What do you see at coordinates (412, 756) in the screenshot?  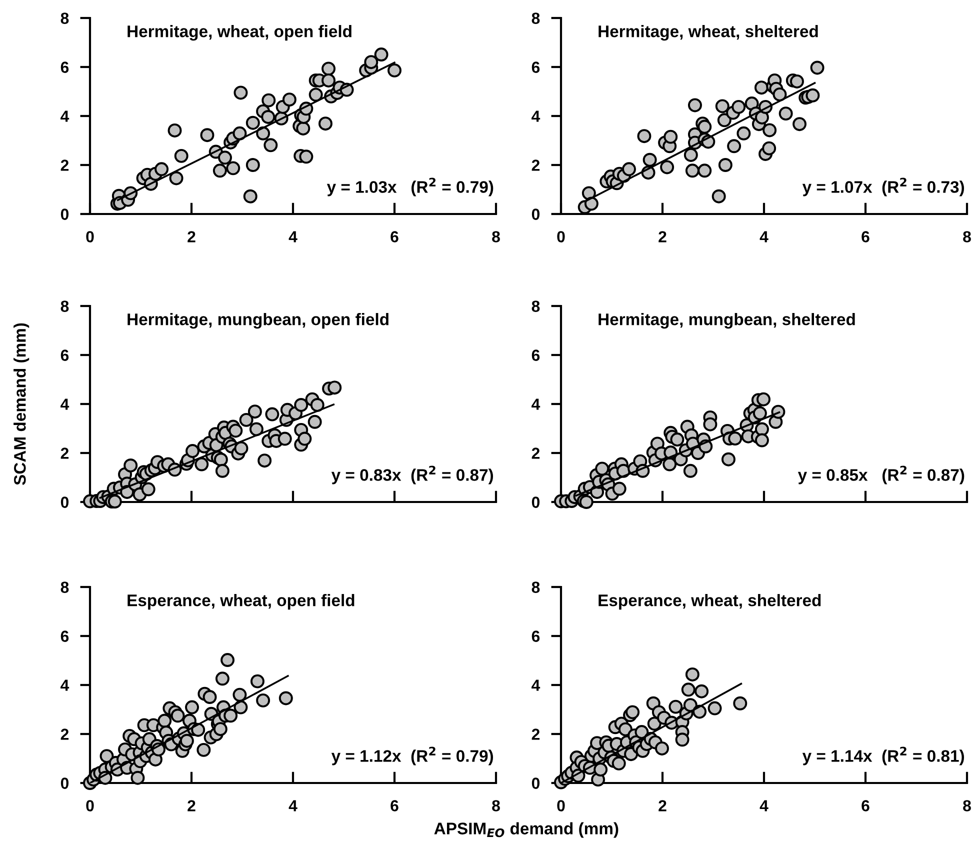 I see `annotation: y = 1.12x (R$^{2}$ = 0.79)` at bounding box center [412, 756].